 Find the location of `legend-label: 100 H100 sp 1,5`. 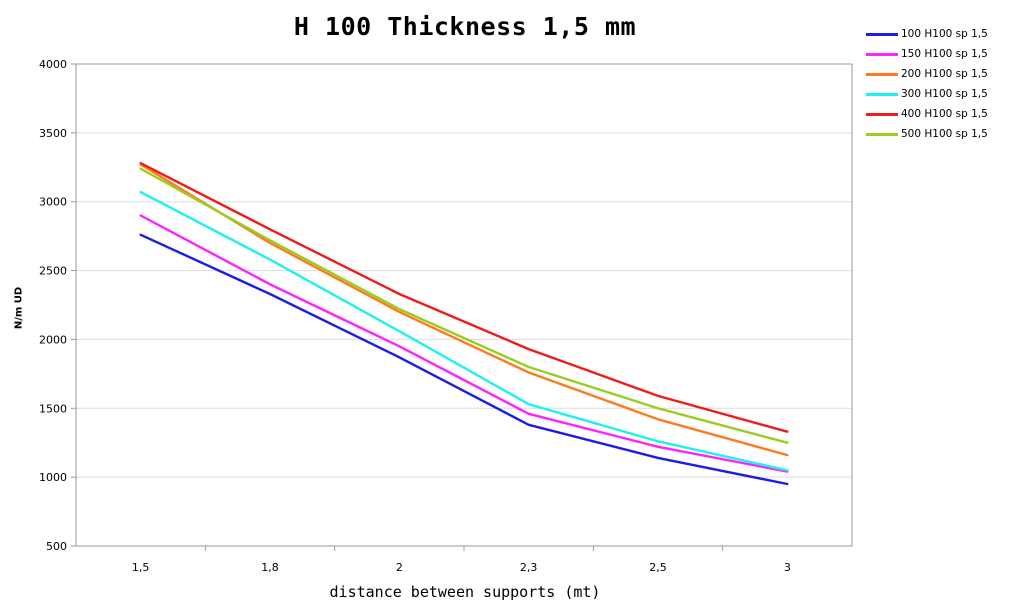

legend-label: 100 H100 sp 1,5 is located at coordinates (944, 34).